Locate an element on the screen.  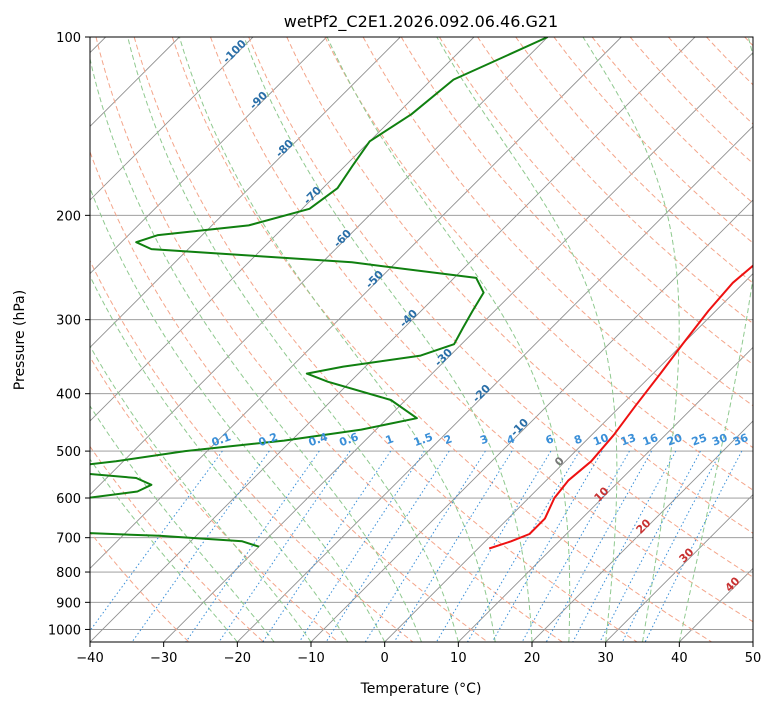
mixing-ratio-label: 0.4 is located at coordinates (318, 439).